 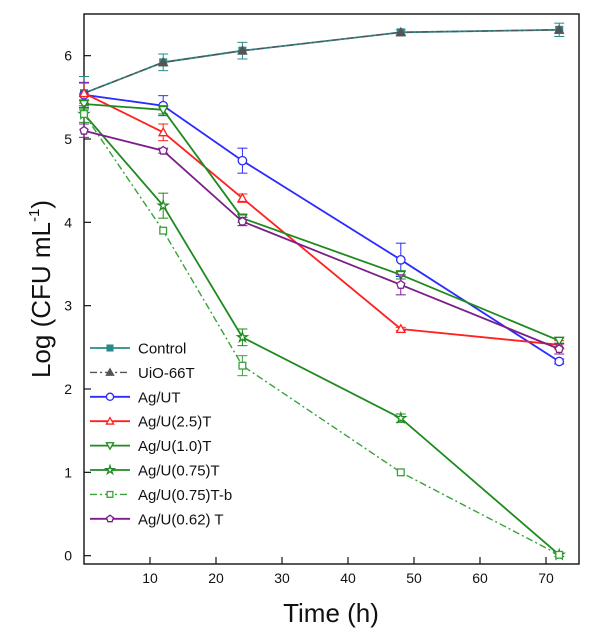 What do you see at coordinates (68, 222) in the screenshot?
I see `y-tick-label: 4` at bounding box center [68, 222].